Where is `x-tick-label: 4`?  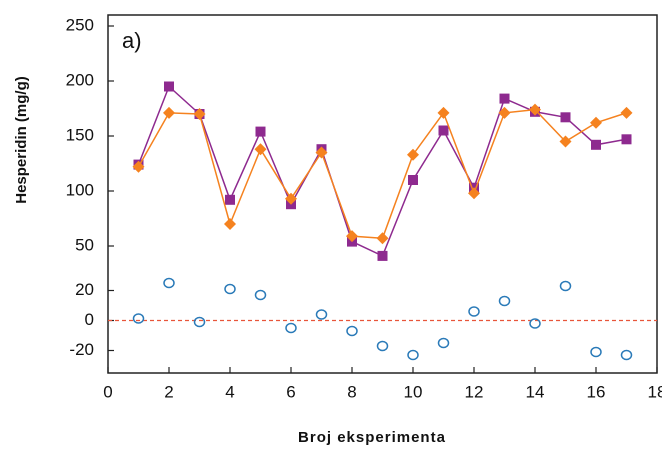
x-tick-label: 4 is located at coordinates (229, 391).